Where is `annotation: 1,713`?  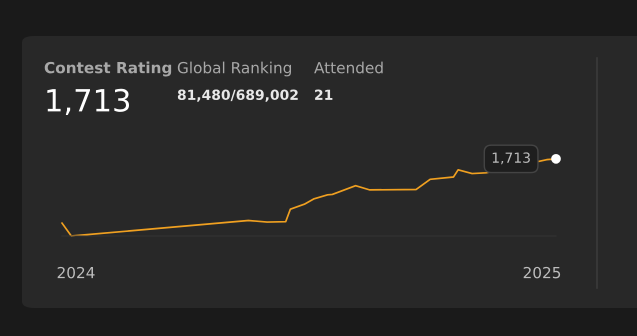 annotation: 1,713 is located at coordinates (511, 158).